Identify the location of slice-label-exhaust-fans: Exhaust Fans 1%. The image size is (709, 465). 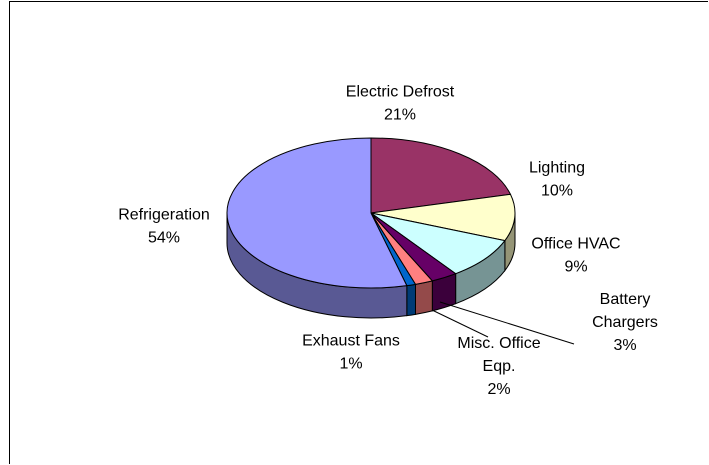
(351, 353).